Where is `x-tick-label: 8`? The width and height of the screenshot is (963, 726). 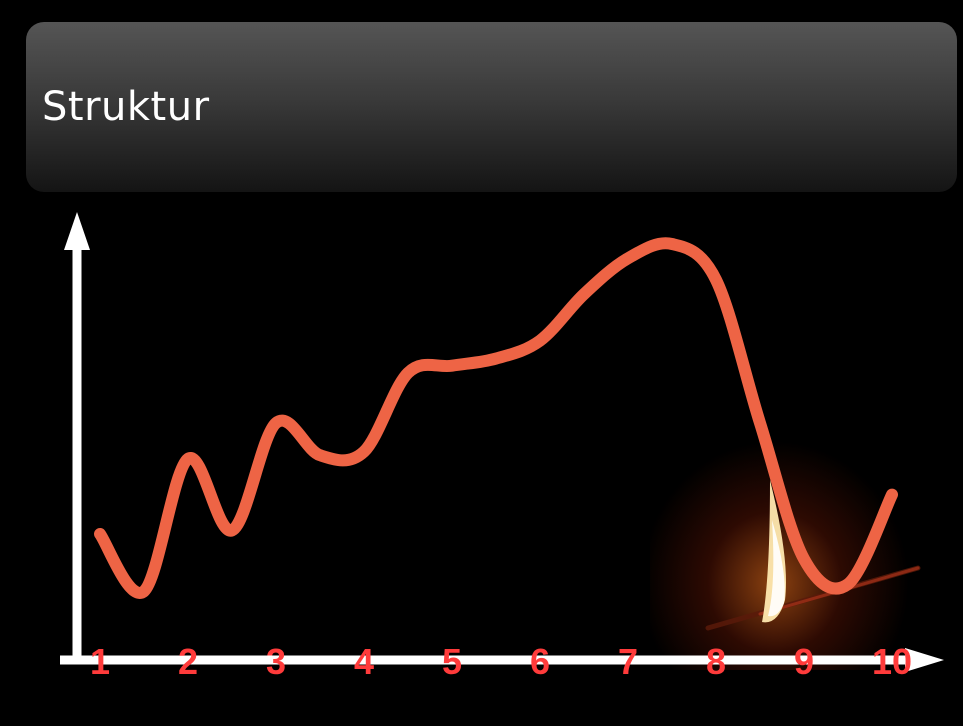
x-tick-label: 8 is located at coordinates (716, 661).